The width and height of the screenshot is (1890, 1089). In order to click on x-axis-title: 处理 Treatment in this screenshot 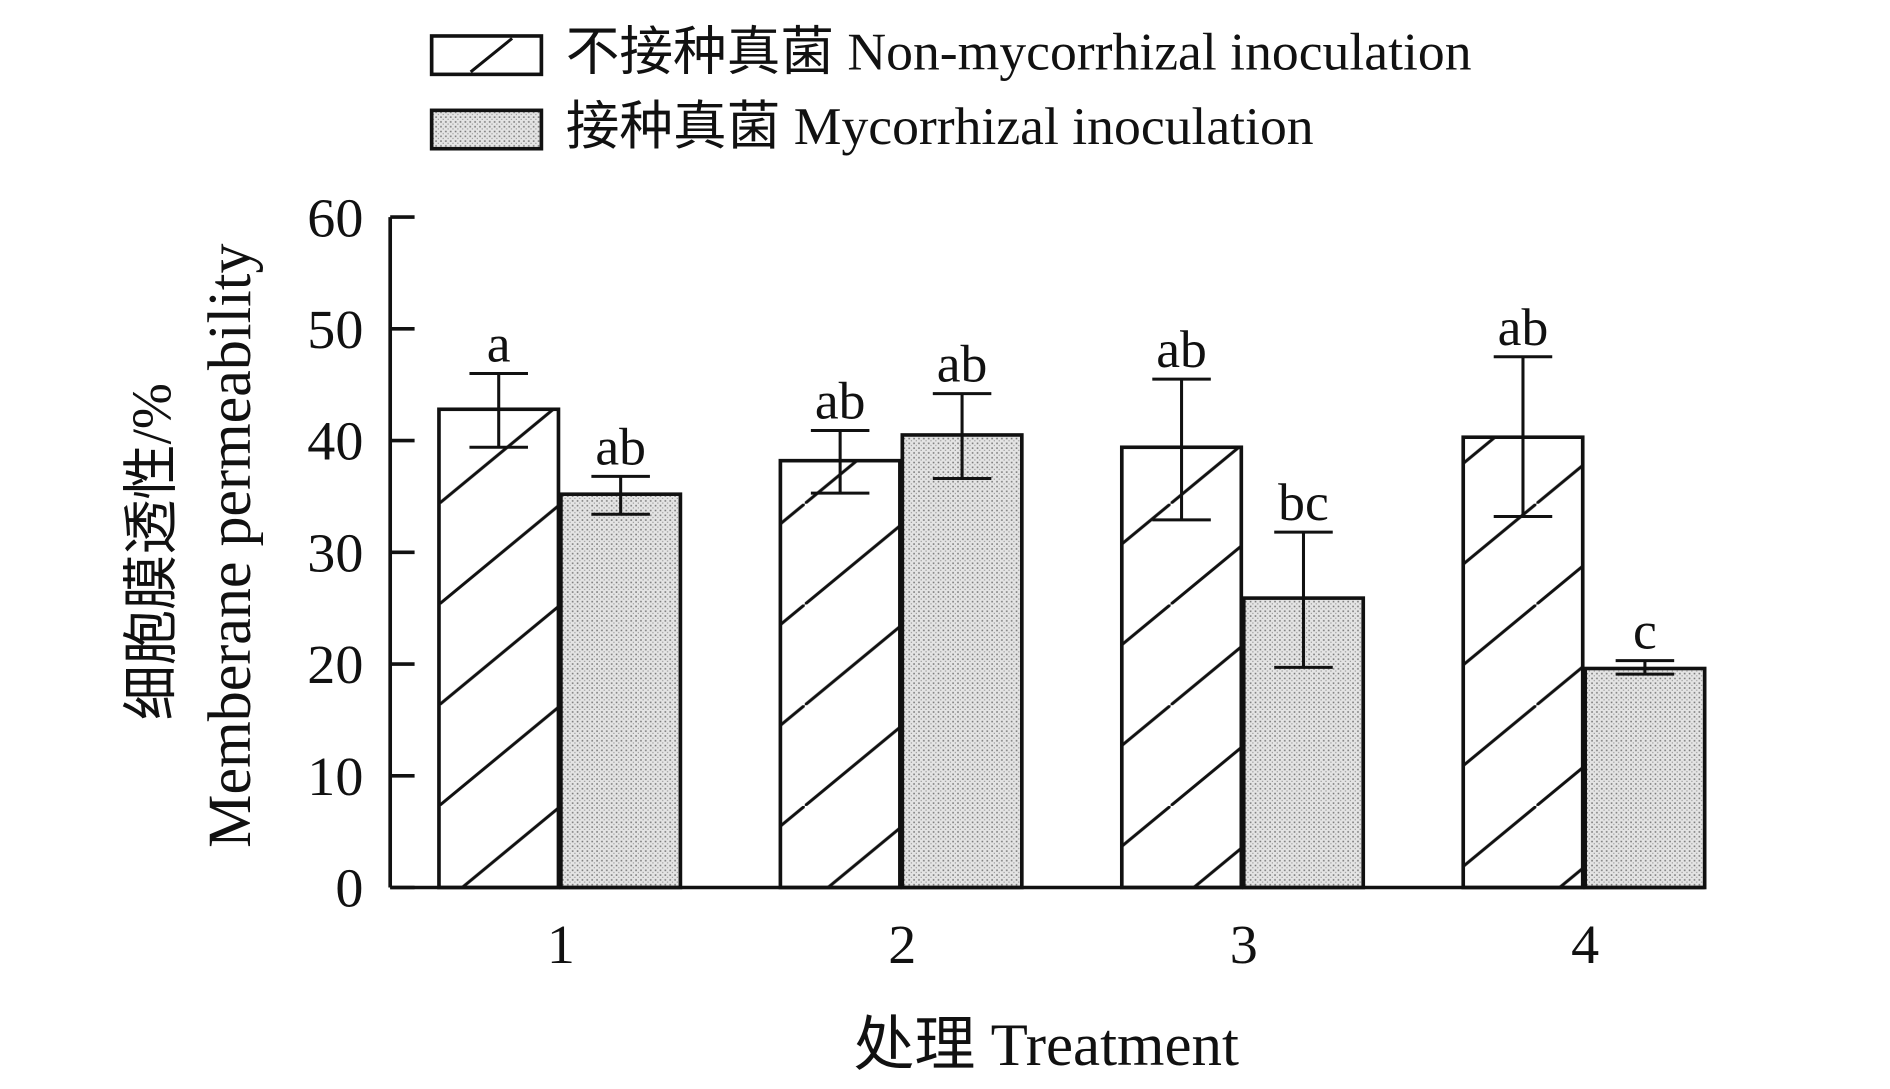, I will do `click(1046, 1045)`.